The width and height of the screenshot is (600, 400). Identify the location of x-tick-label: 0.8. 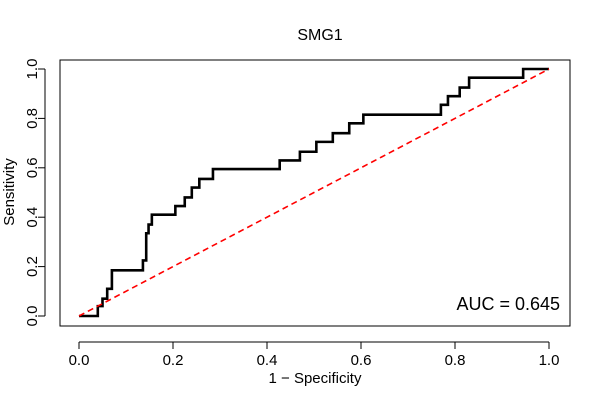
(455, 360).